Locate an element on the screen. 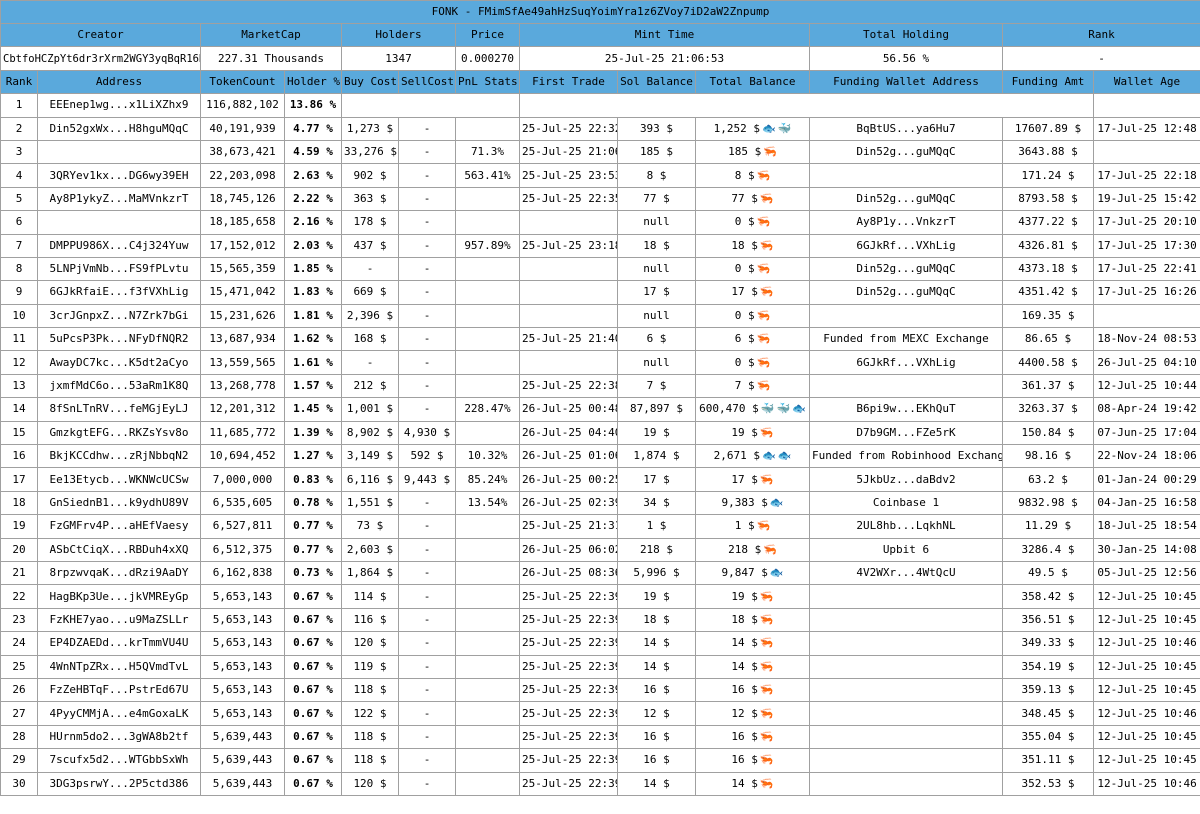 This screenshot has height=814, width=1200. funding-amt-cell: 3286.4 $ is located at coordinates (1048, 549).